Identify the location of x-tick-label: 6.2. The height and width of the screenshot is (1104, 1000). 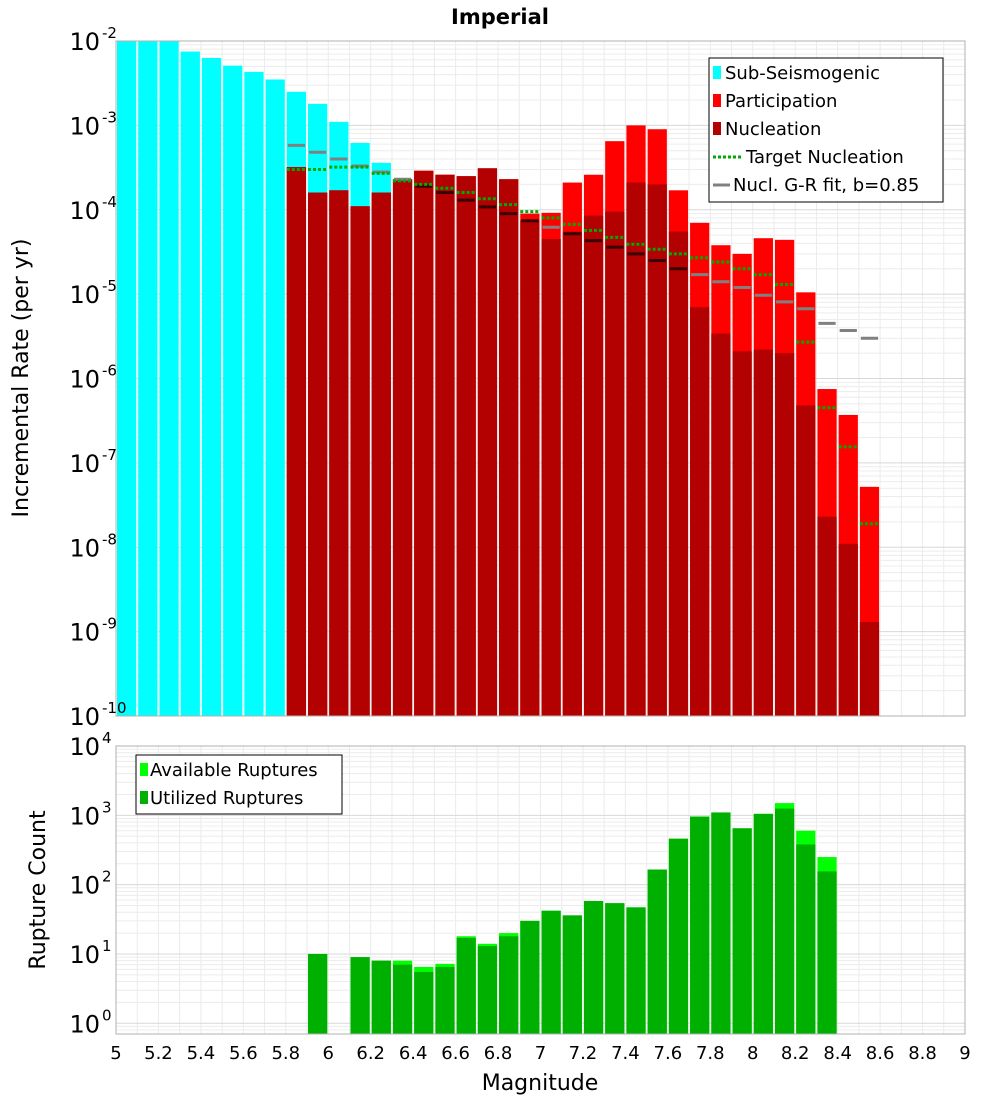
(370, 1053).